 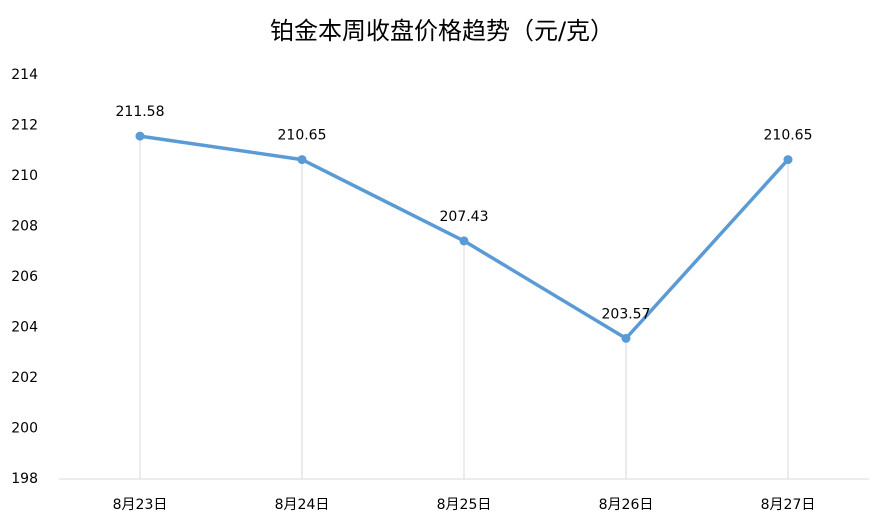 I want to click on y-tick-label: 214, so click(x=24, y=75).